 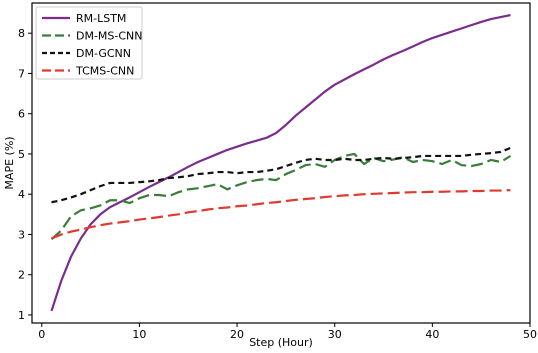 What do you see at coordinates (139, 334) in the screenshot?
I see `x-tick-label: 10` at bounding box center [139, 334].